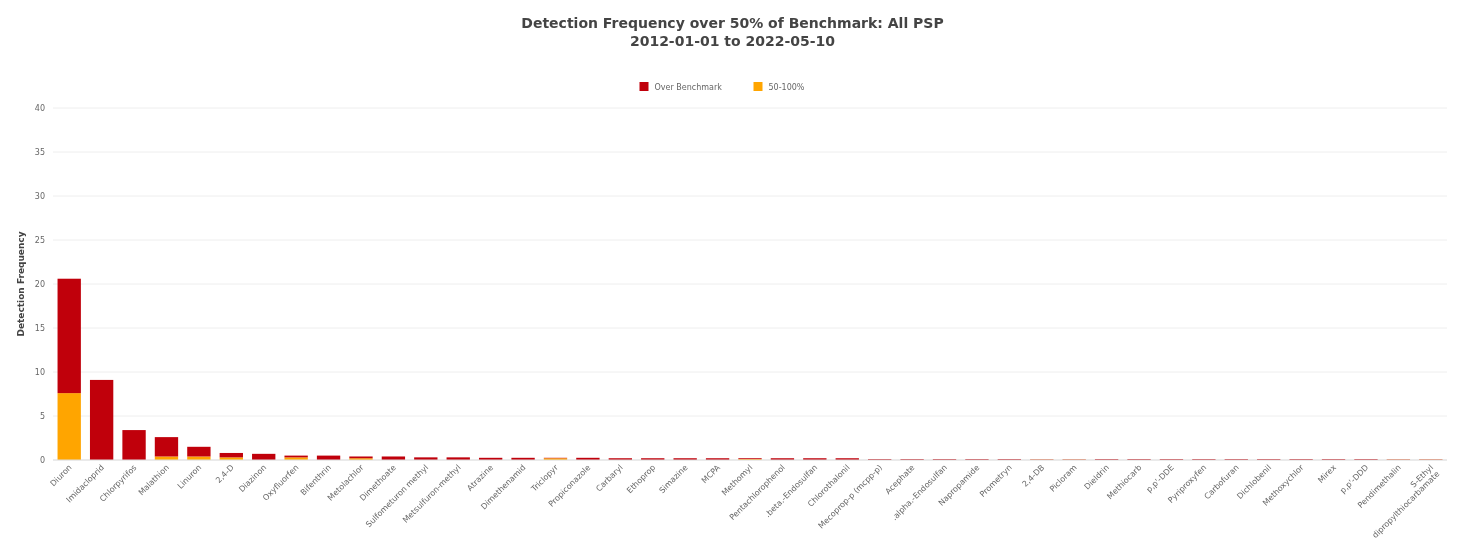 The width and height of the screenshot is (1465, 553). What do you see at coordinates (21, 284) in the screenshot?
I see `y-axis-title: Detection Frequency` at bounding box center [21, 284].